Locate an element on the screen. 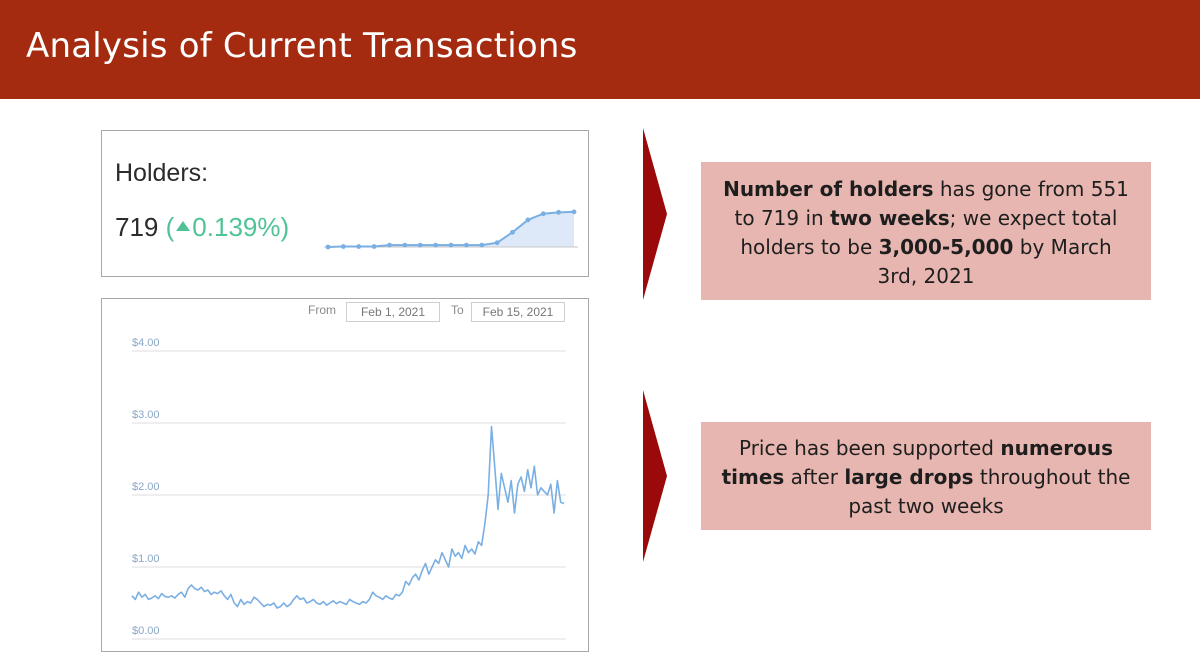  callout-bold: Number of holders is located at coordinates (828, 189).